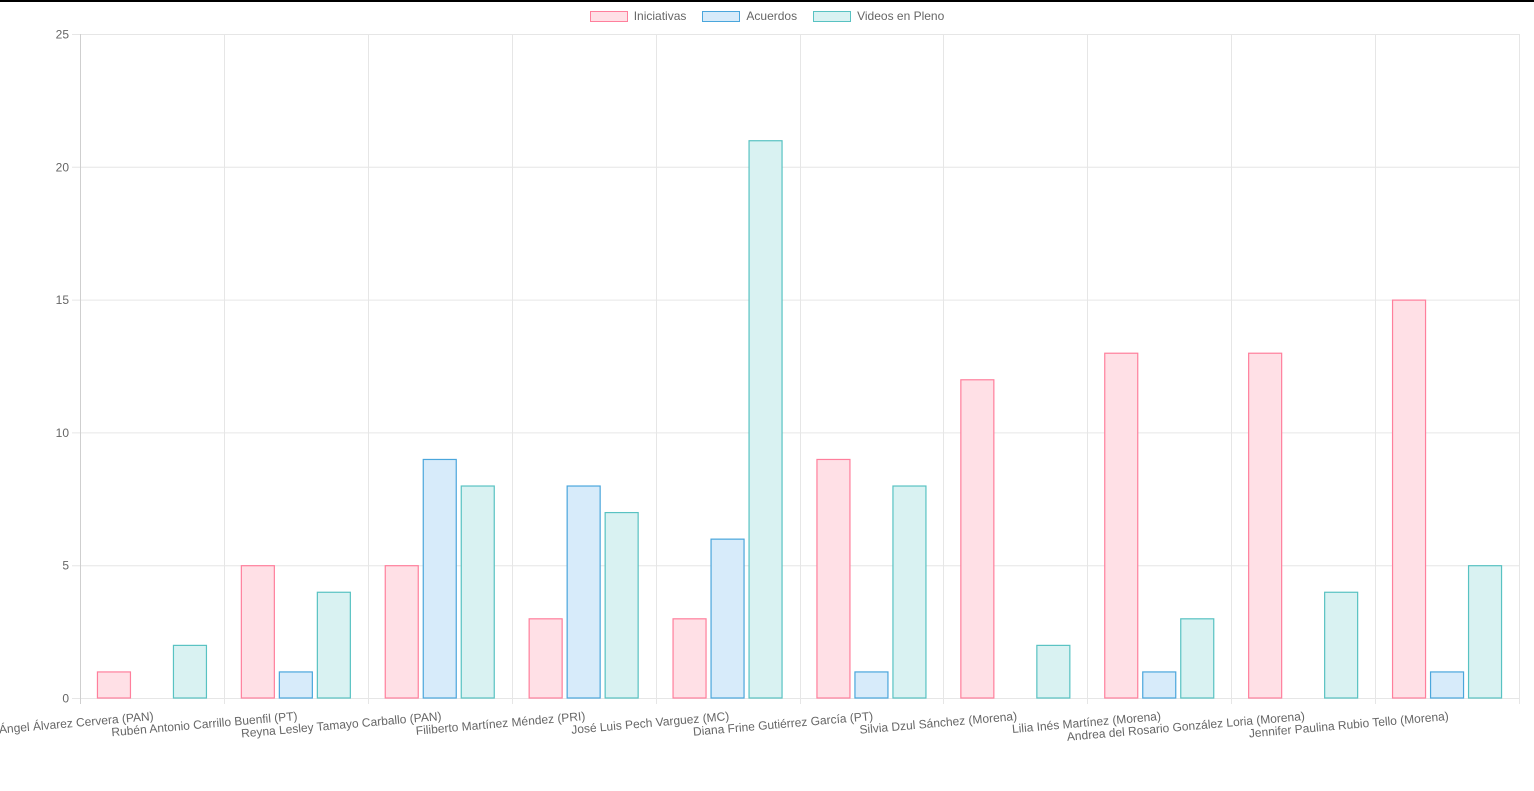  I want to click on chart-legend: Iniciativas Acuerdos Videos en Pleno, so click(767, 16).